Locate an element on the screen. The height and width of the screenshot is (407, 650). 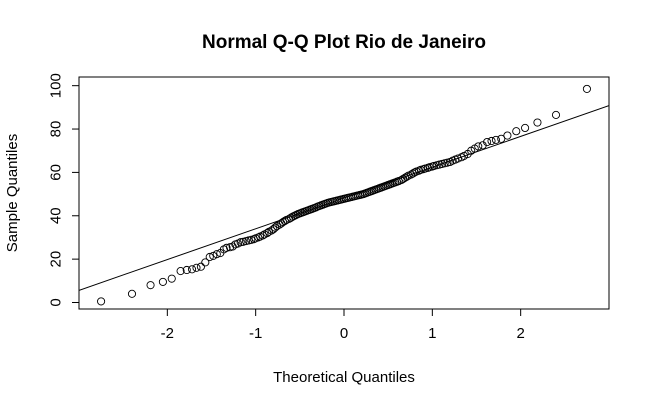
x-tick-label: 2 is located at coordinates (520, 333).